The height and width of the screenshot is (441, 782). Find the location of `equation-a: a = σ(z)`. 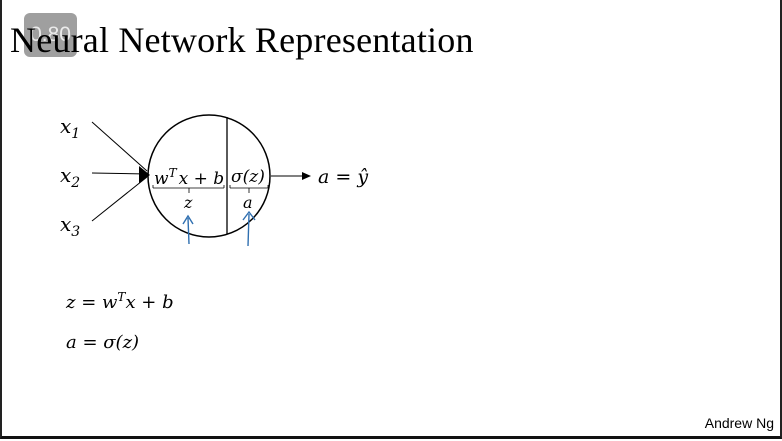

equation-a: a = σ(z) is located at coordinates (103, 342).